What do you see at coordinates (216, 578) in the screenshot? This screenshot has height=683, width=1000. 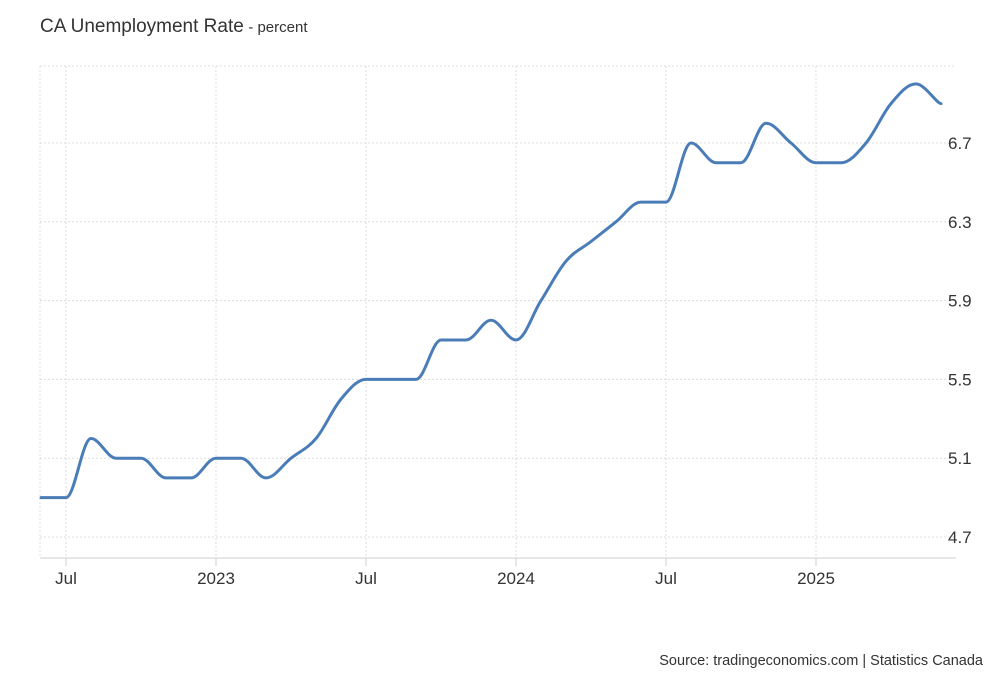 I see `x-tick-label: 2023` at bounding box center [216, 578].